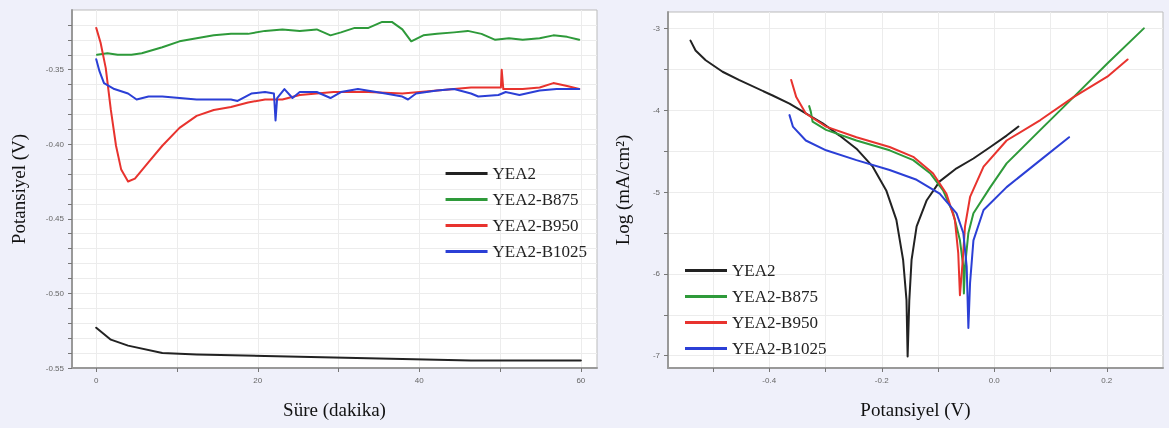  Describe the element at coordinates (656, 192) in the screenshot. I see `y-tick-label: -5` at that location.